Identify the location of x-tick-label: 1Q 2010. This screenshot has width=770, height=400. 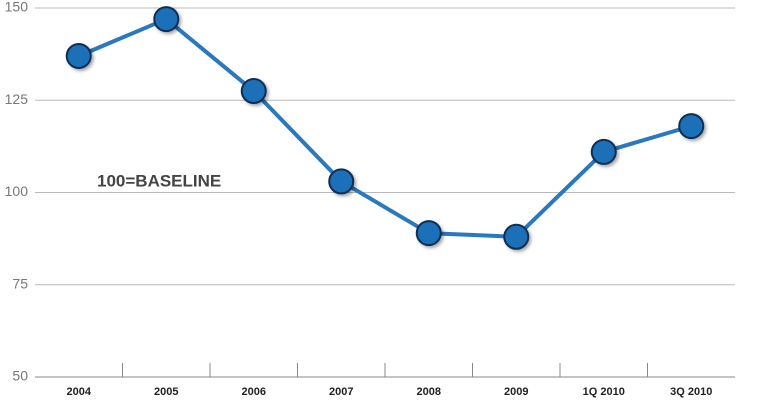
(604, 392).